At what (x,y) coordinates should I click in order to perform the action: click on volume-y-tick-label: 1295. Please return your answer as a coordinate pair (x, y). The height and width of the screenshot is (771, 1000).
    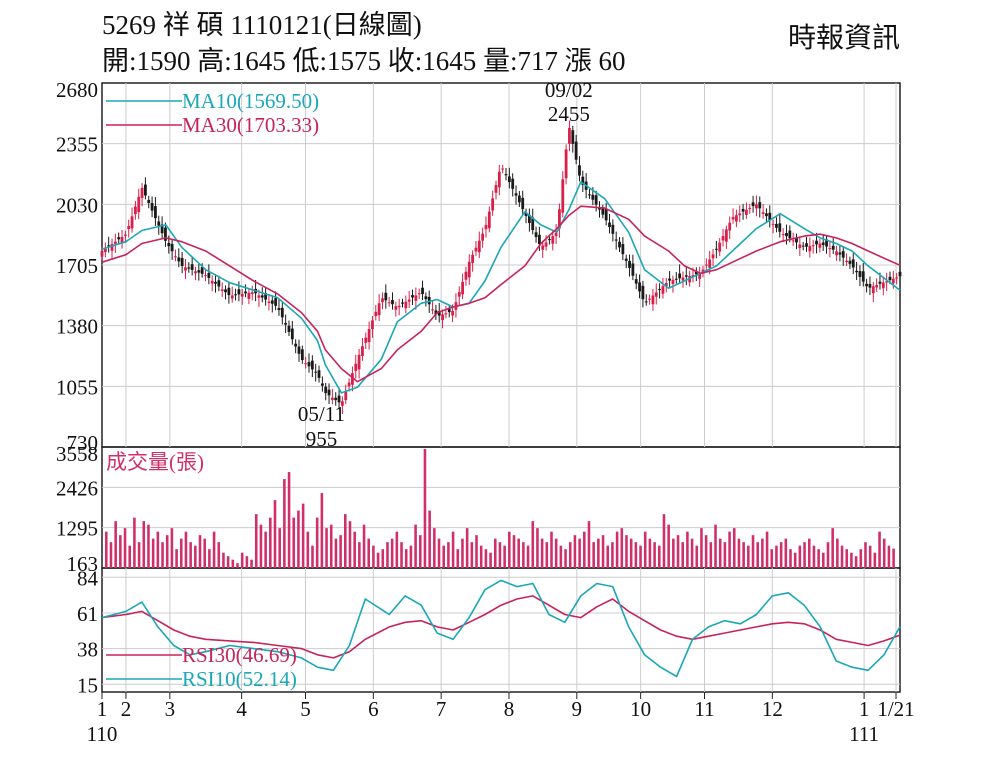
    Looking at the image, I should click on (77, 529).